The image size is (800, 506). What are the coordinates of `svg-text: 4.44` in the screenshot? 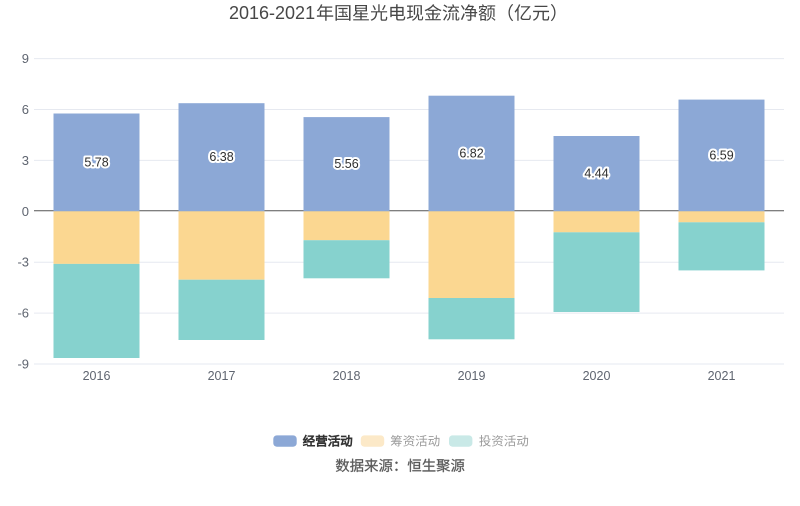 It's located at (596, 174).